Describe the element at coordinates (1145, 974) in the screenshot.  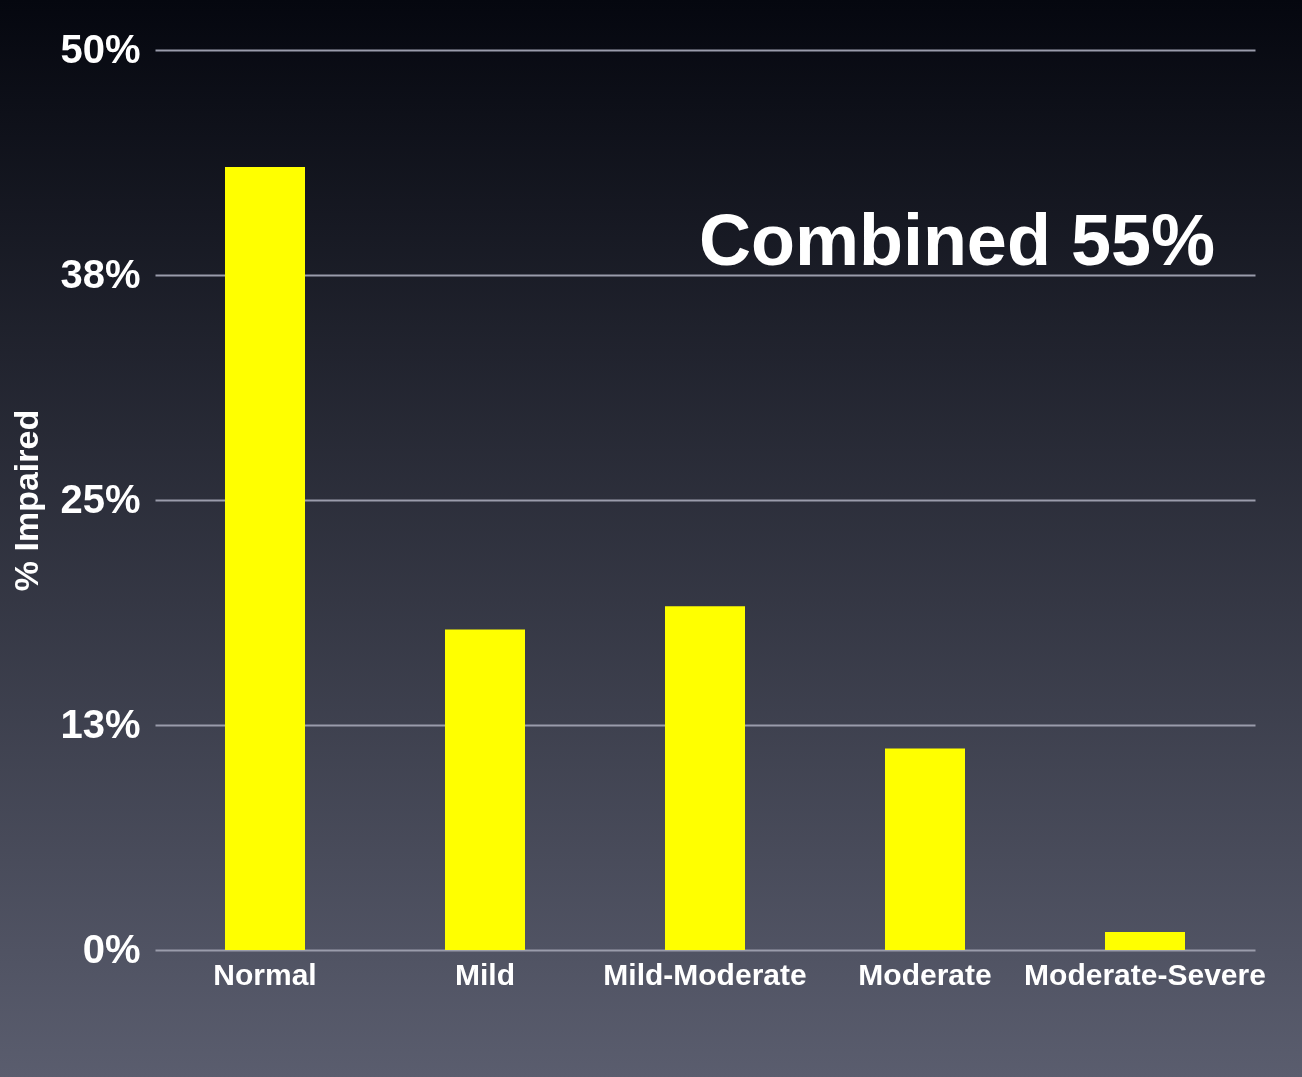
I see `x-tick-label: Moderate-Severe` at that location.